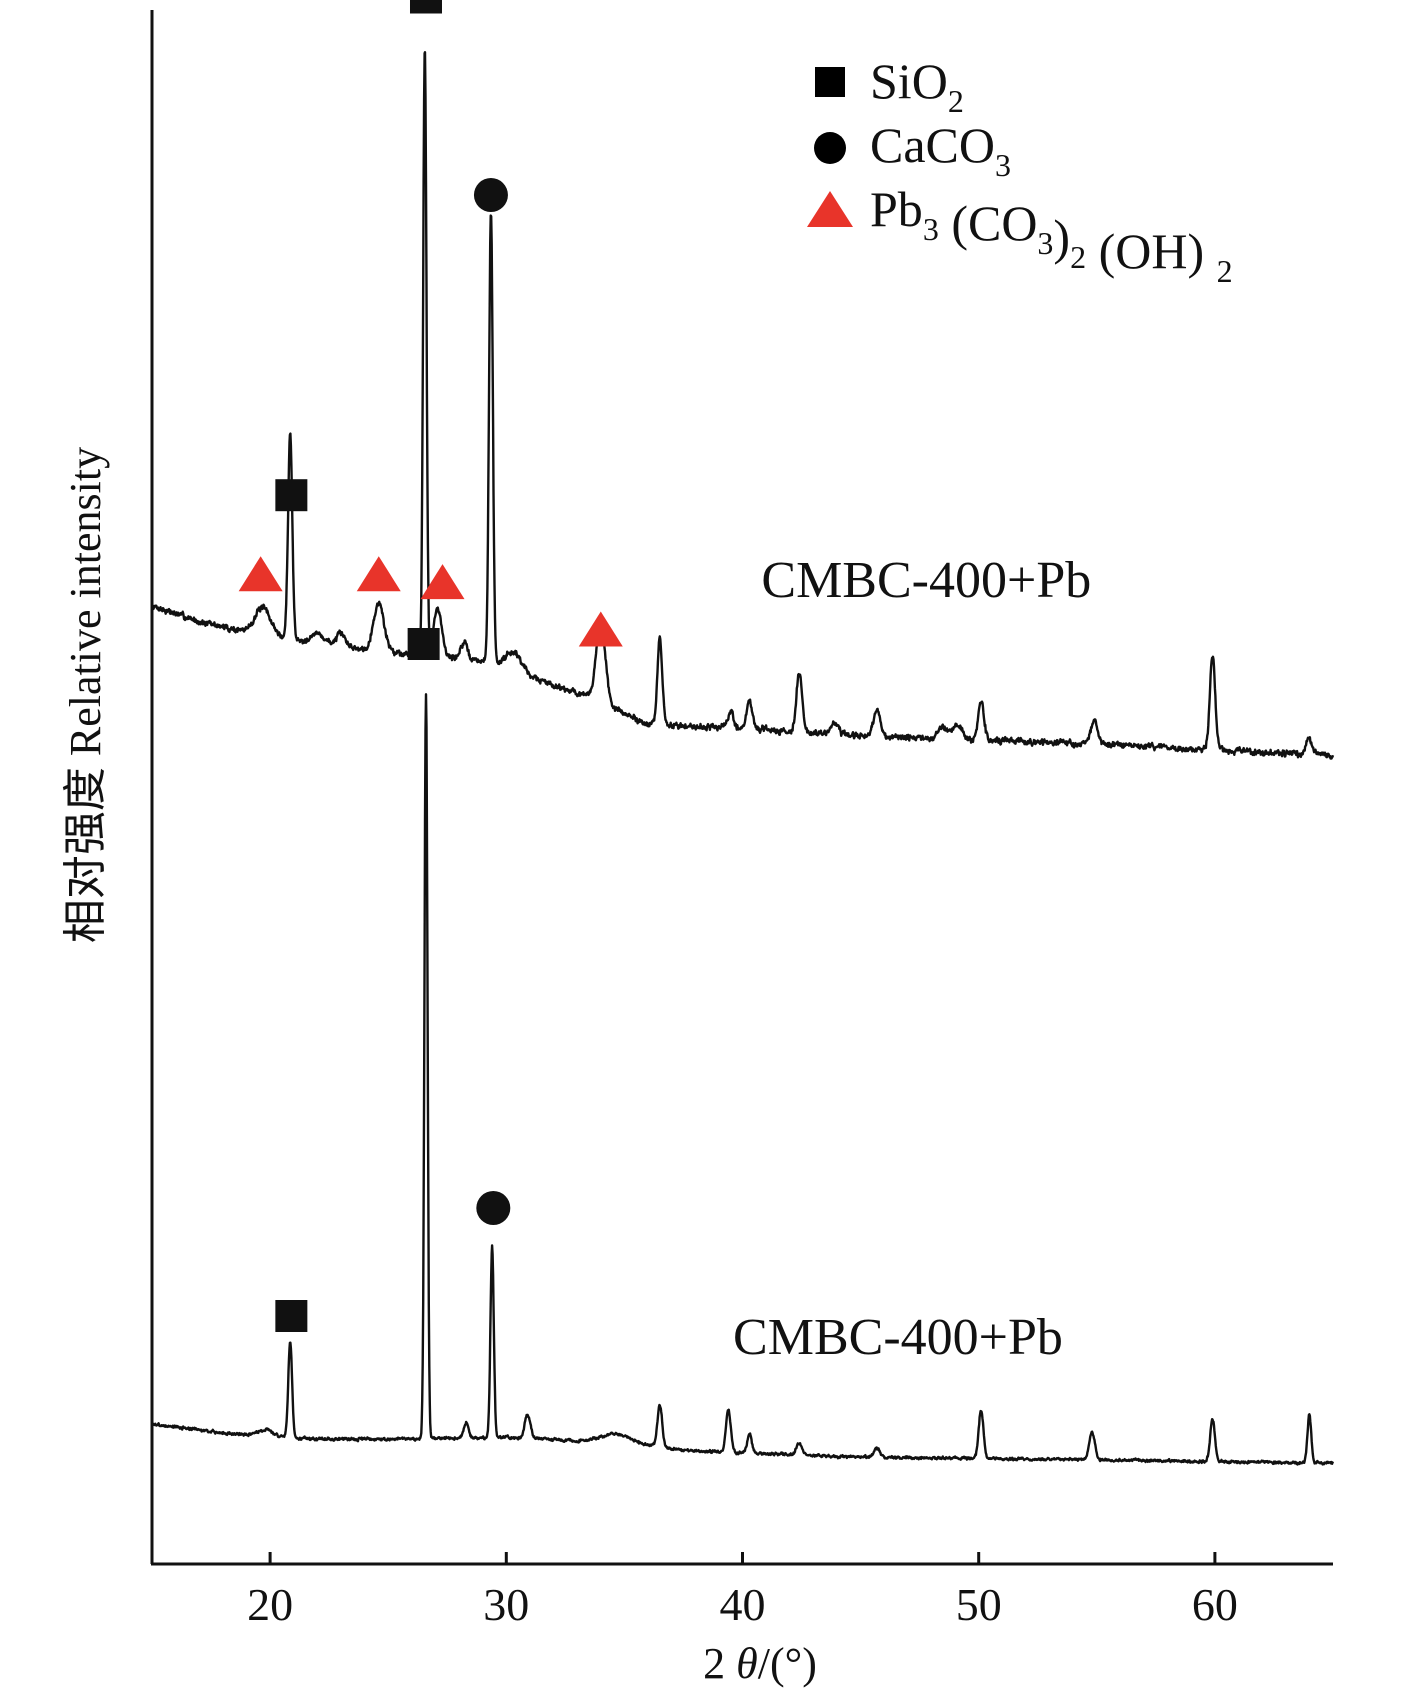  What do you see at coordinates (988, 223) in the screenshot?
I see `legend-label-part: (CO` at bounding box center [988, 223].